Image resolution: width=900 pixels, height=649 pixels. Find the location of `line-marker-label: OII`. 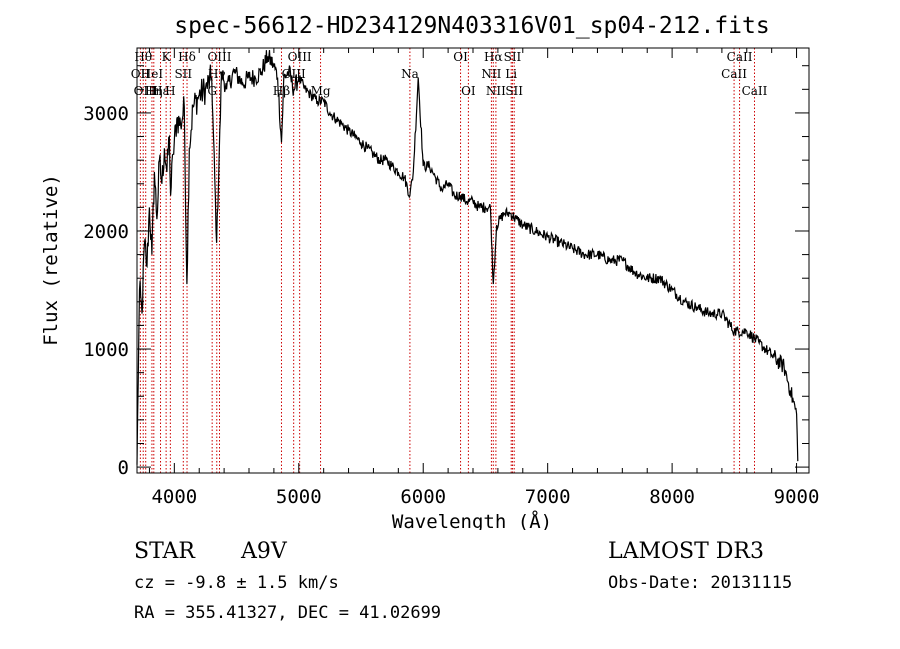

line-marker-label: OII is located at coordinates (141, 74).